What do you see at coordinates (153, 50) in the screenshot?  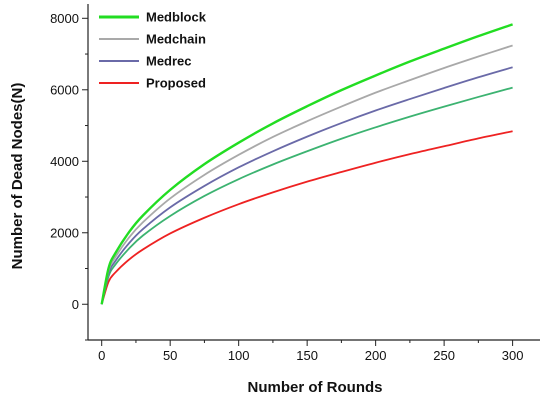 I see `legend: Medblock Medchain Medrec Proposed` at bounding box center [153, 50].